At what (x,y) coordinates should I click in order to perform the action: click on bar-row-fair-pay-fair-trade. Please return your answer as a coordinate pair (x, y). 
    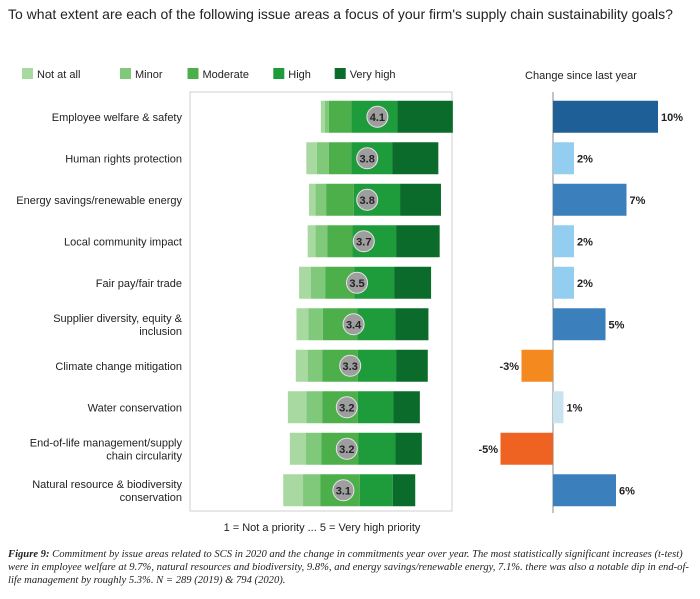
    Looking at the image, I should click on (365, 282).